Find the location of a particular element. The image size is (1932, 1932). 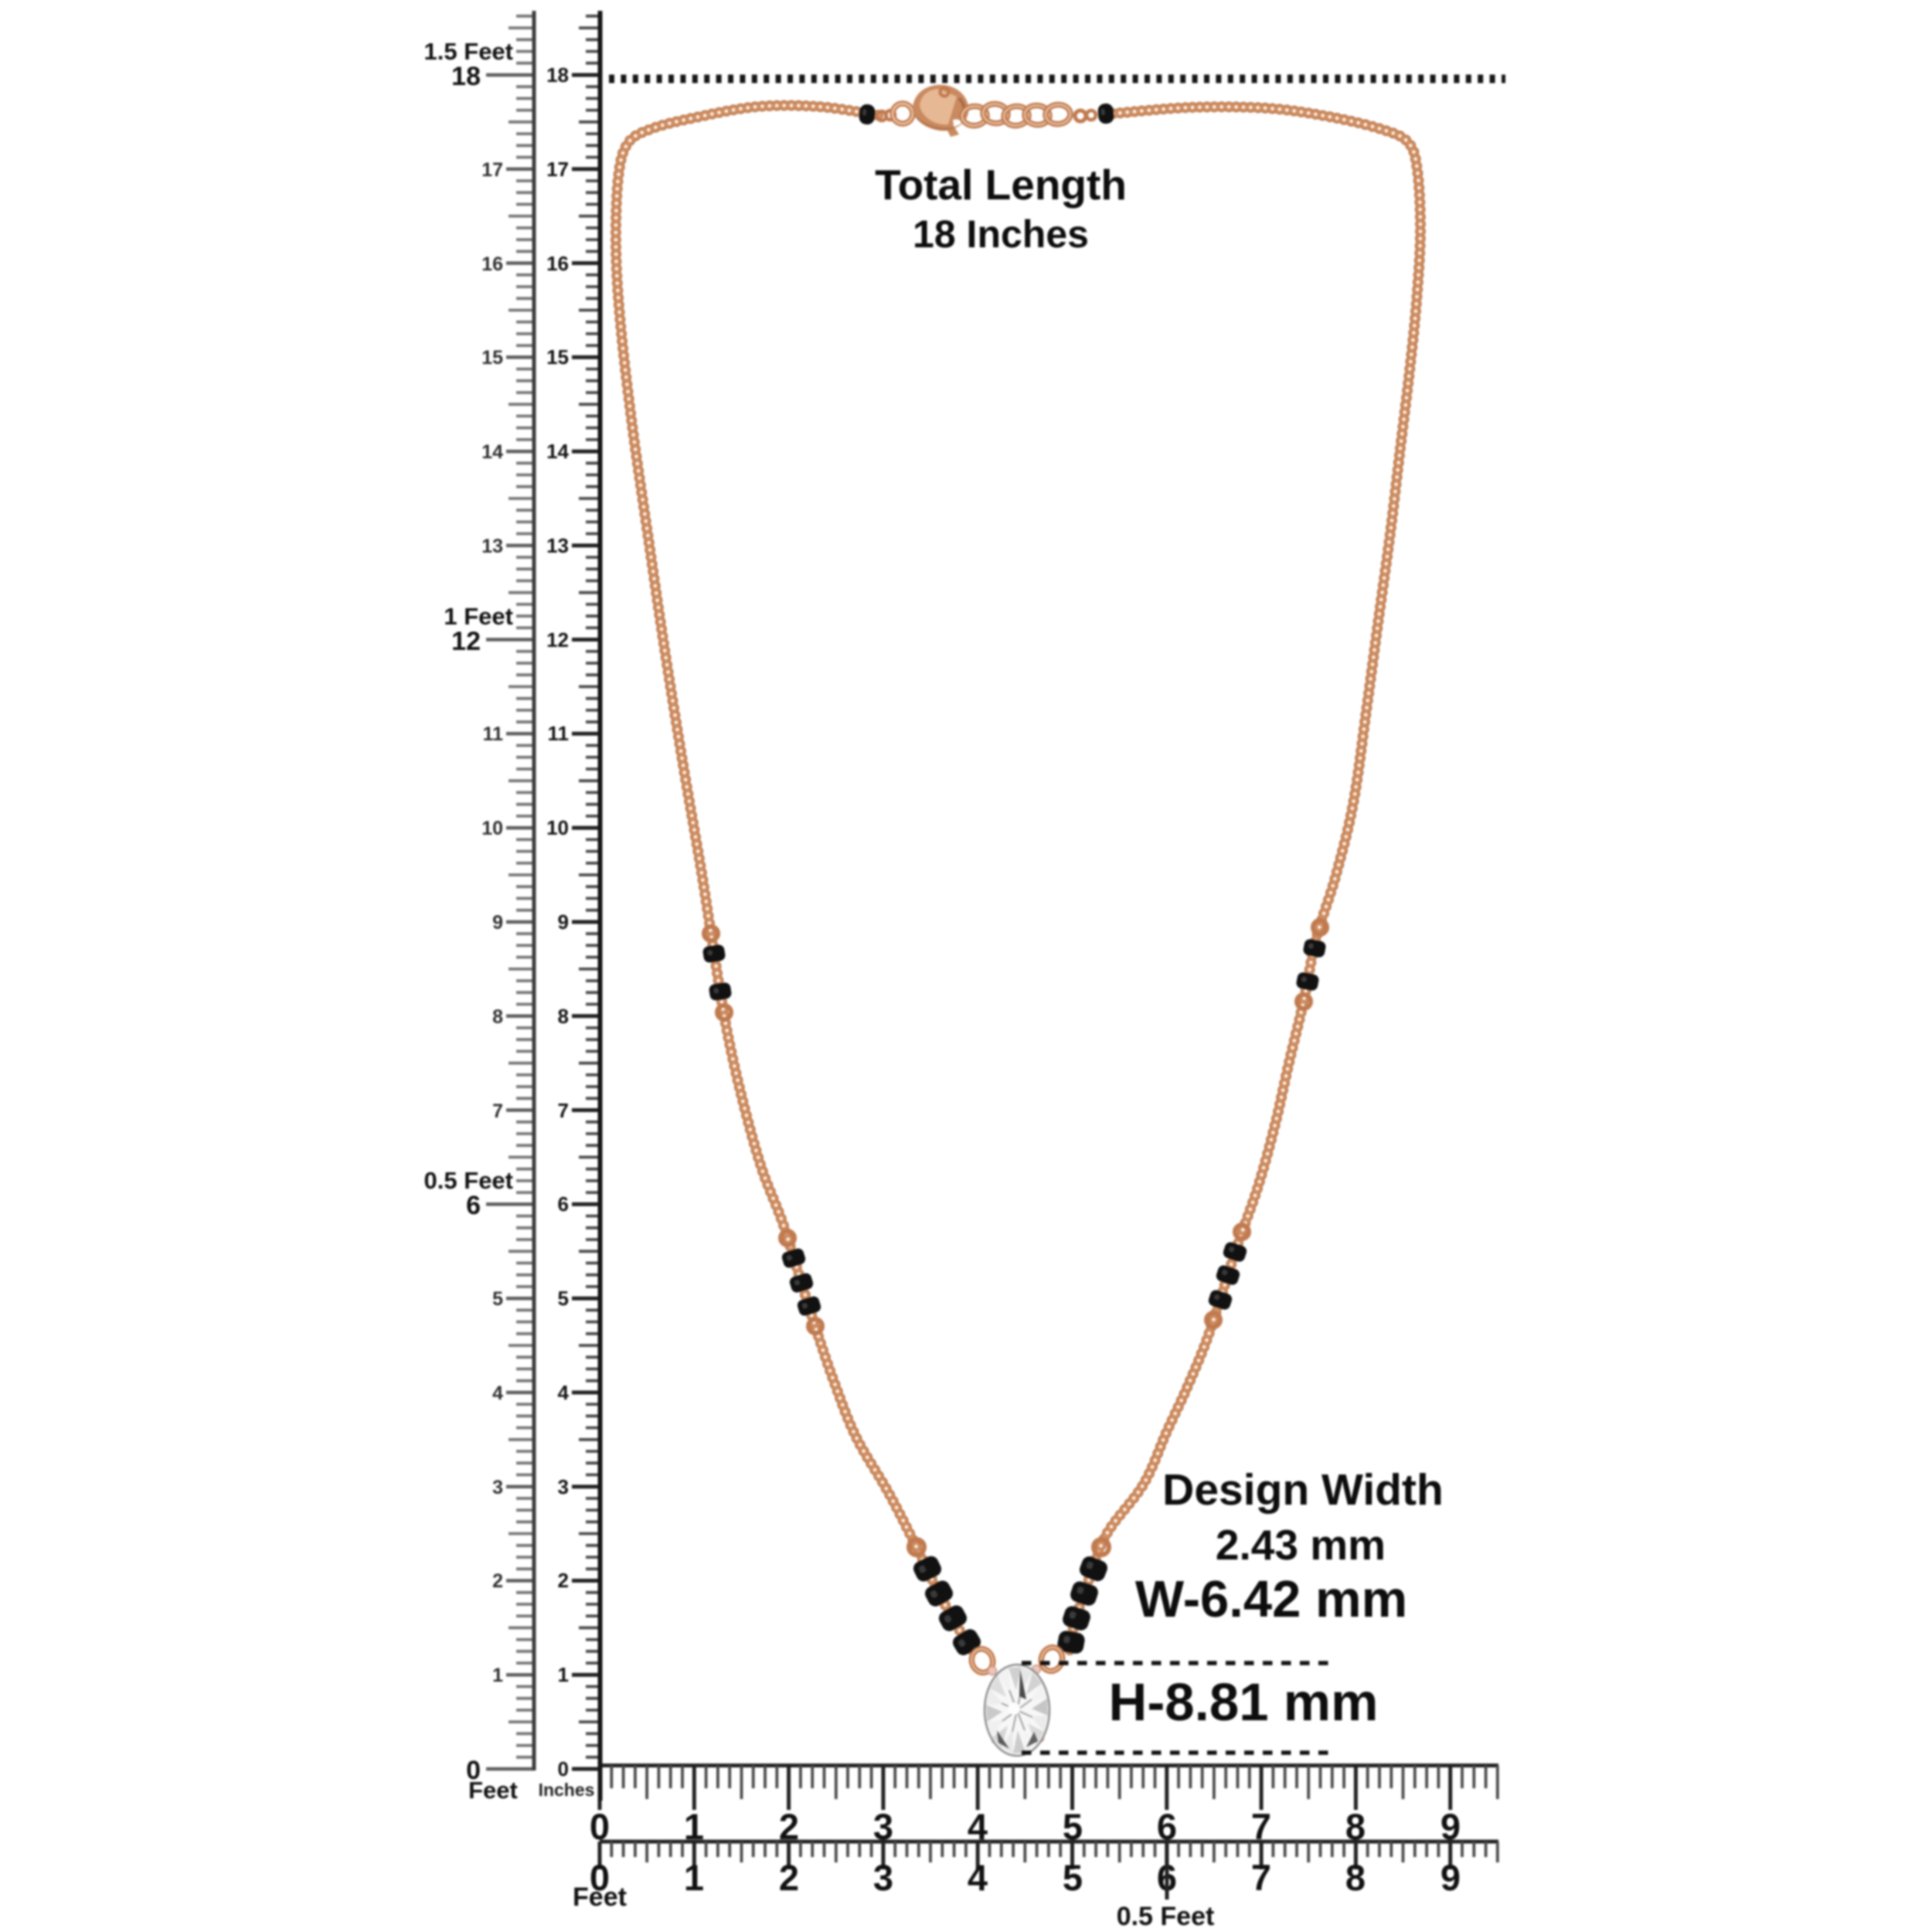

svg-text: H-8.81 mm is located at coordinates (1244, 1702).